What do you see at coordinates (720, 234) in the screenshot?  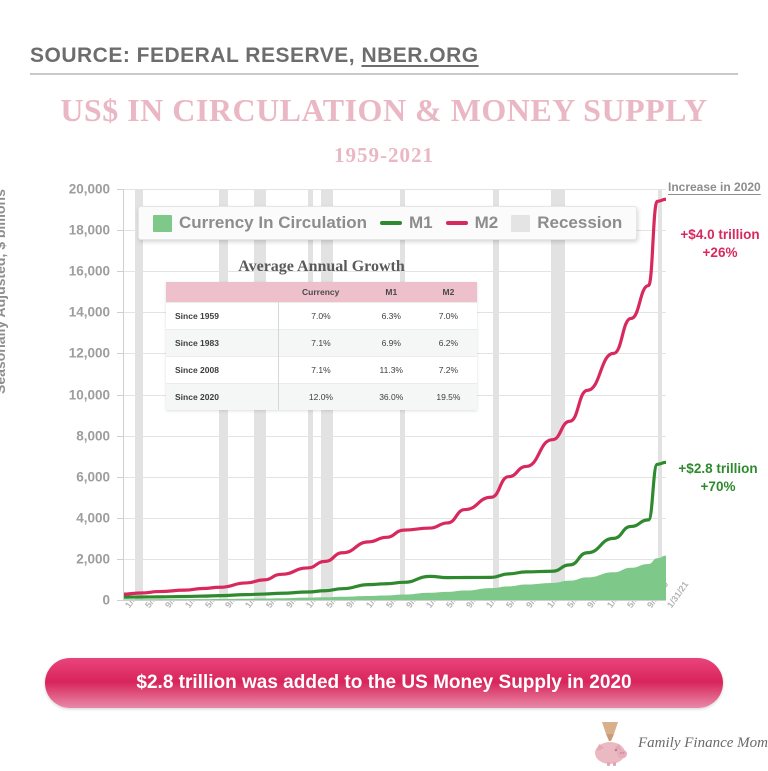 I see `annotation-m2-value: +$4.0 trillion` at bounding box center [720, 234].